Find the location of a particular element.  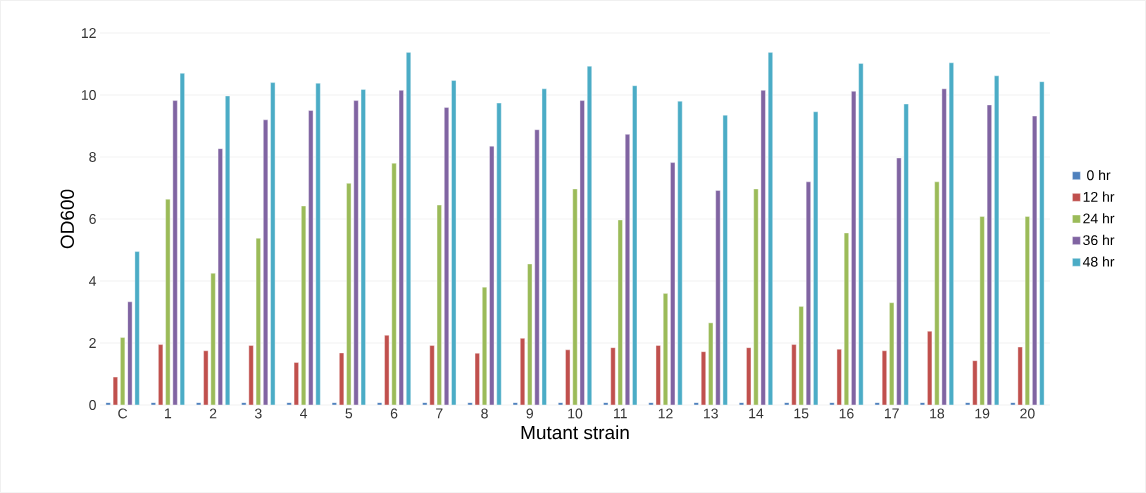

x-tick-label: 15 is located at coordinates (801, 413).